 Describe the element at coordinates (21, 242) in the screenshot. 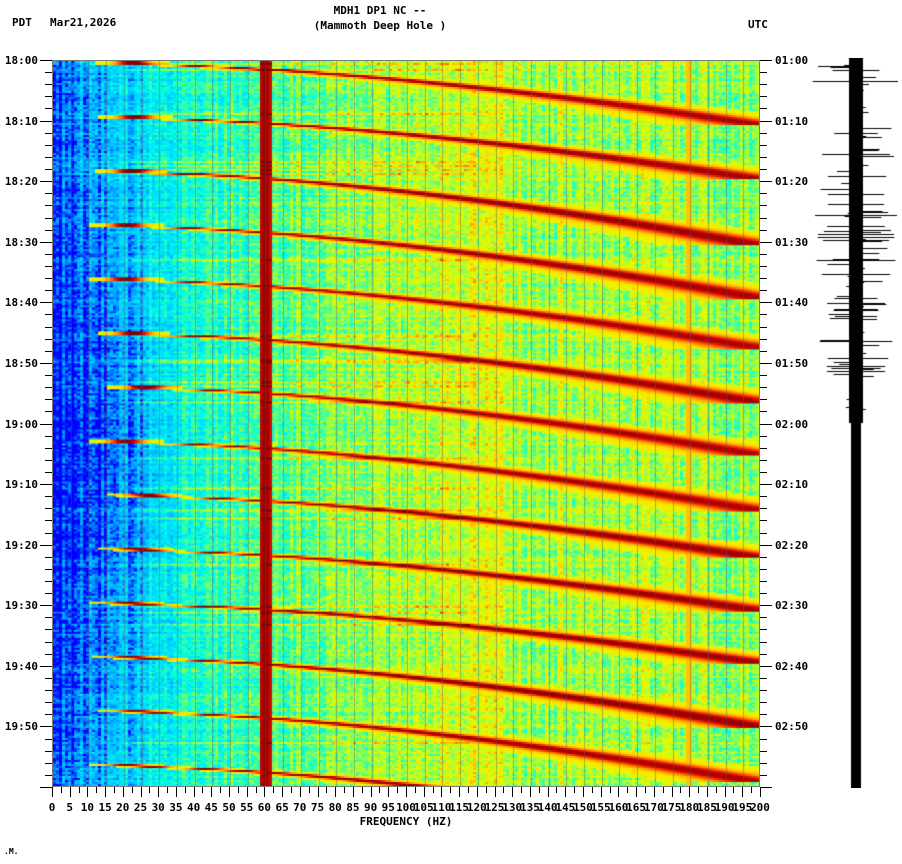

I see `time-label-local: 18:30` at that location.